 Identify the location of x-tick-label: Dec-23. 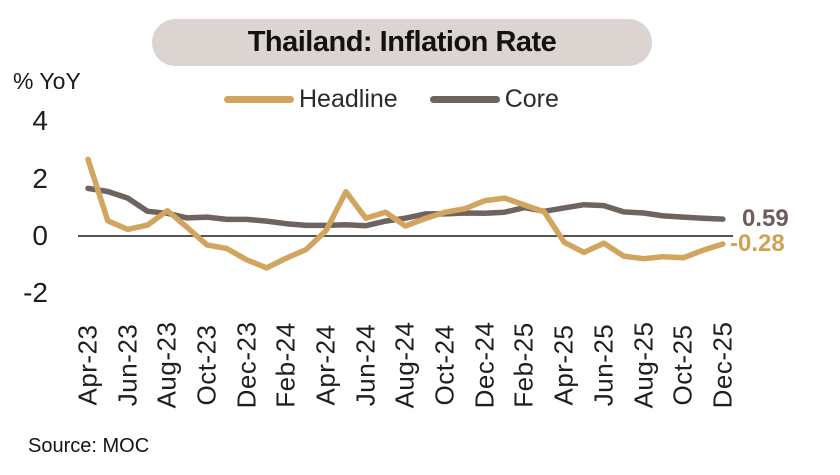
(246, 365).